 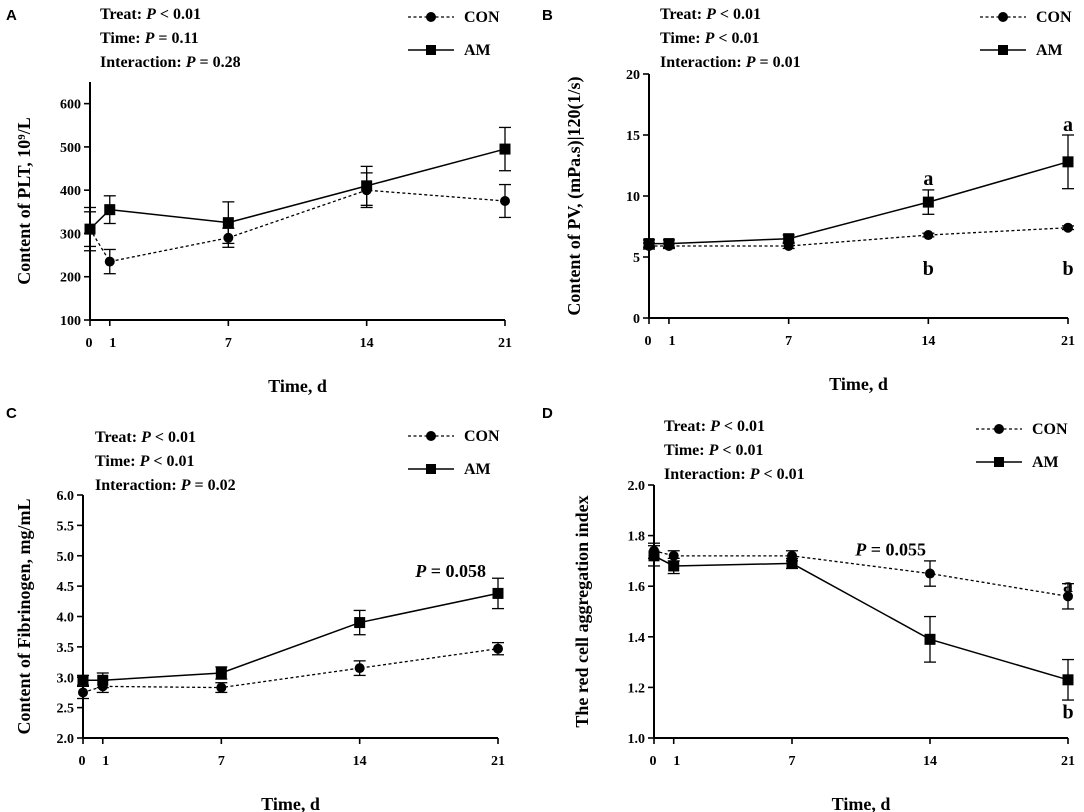 I want to click on p-symbol: P, so click(x=860, y=550).